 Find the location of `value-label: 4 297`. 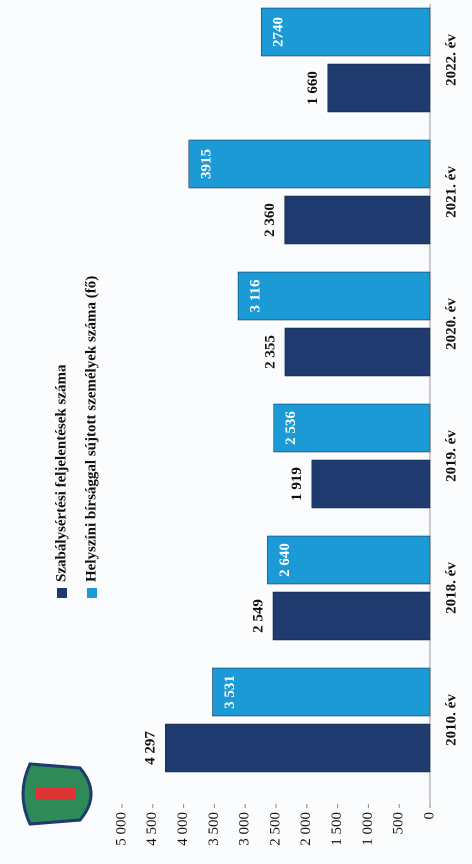

value-label: 4 297 is located at coordinates (151, 748).